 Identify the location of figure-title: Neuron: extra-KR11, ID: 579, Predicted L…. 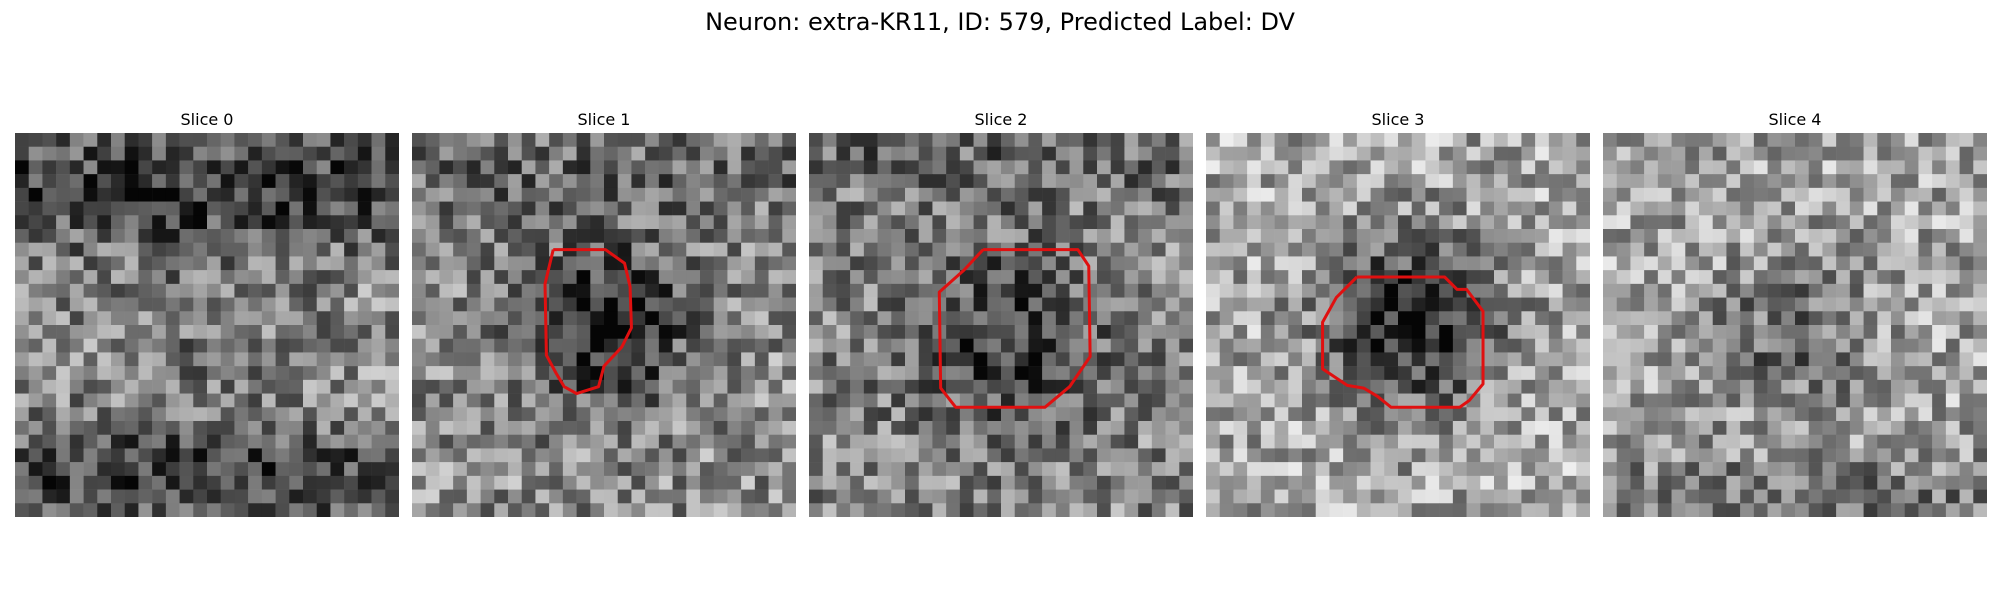
(1000, 22).